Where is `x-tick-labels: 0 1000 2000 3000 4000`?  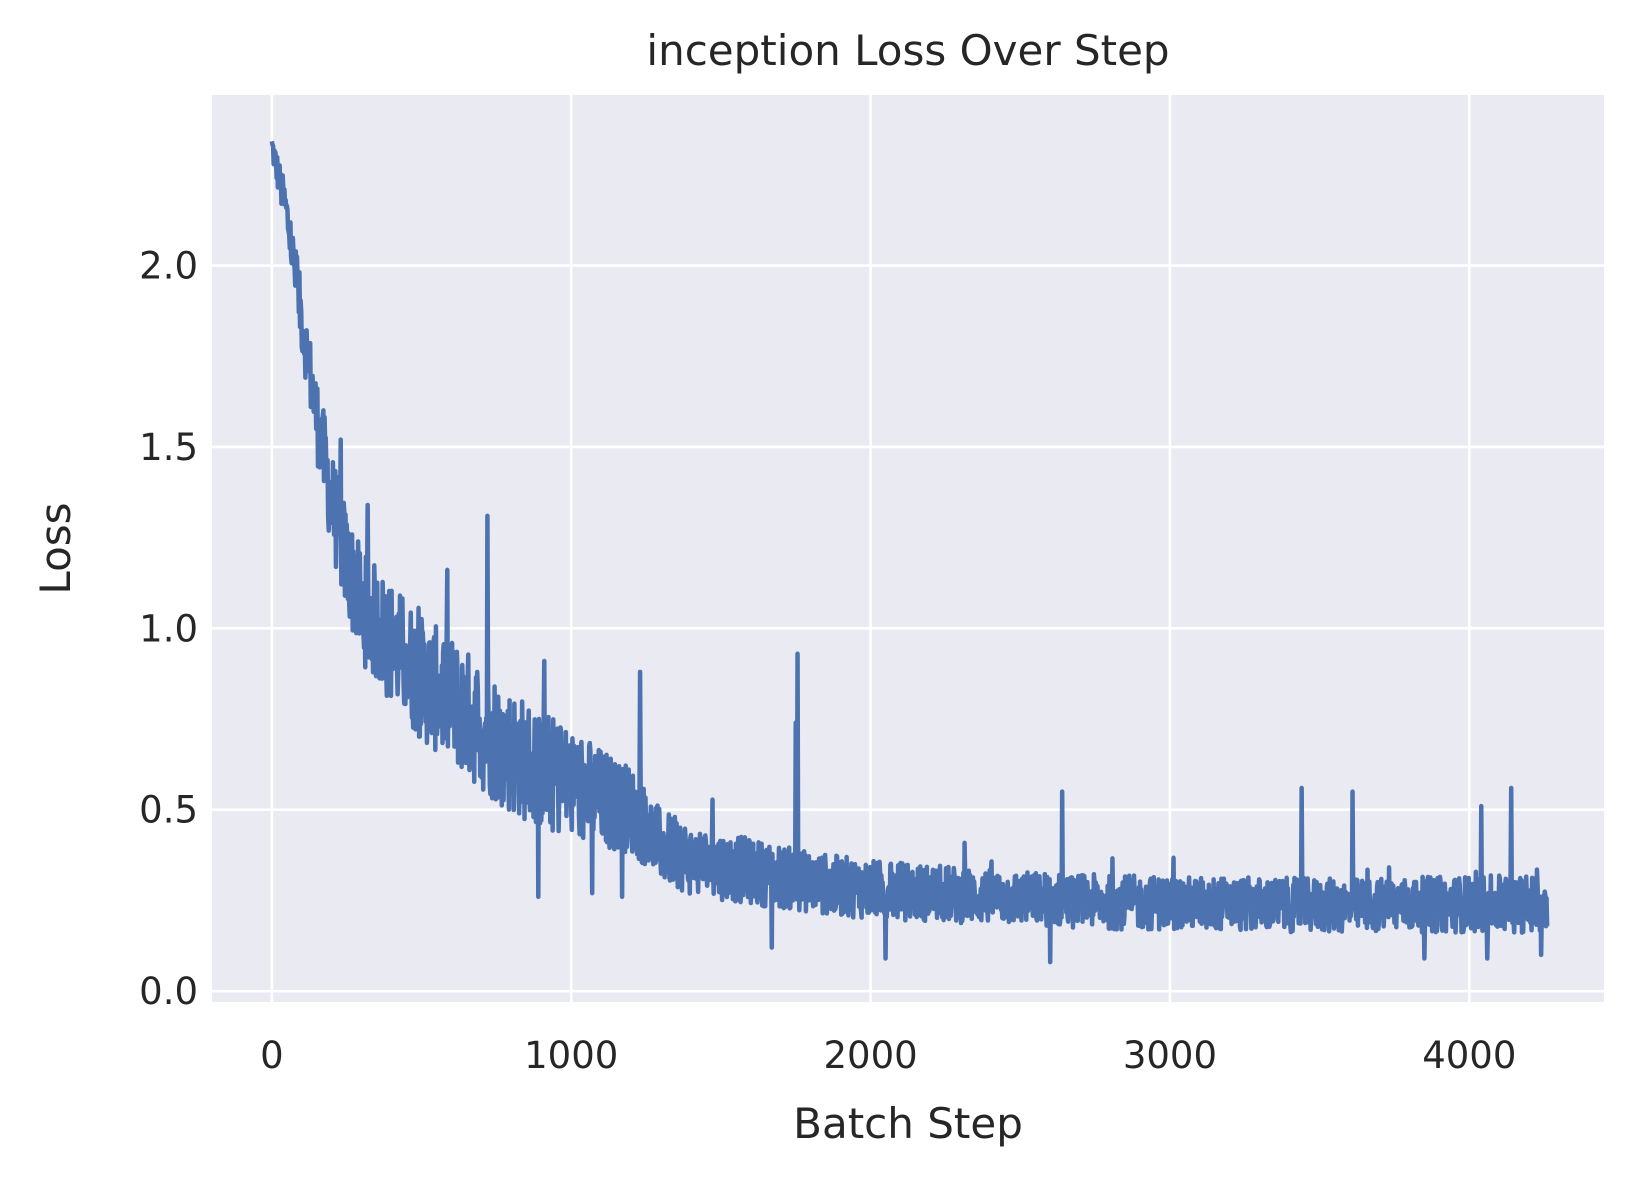 x-tick-labels: 0 1000 2000 3000 4000 is located at coordinates (888, 1055).